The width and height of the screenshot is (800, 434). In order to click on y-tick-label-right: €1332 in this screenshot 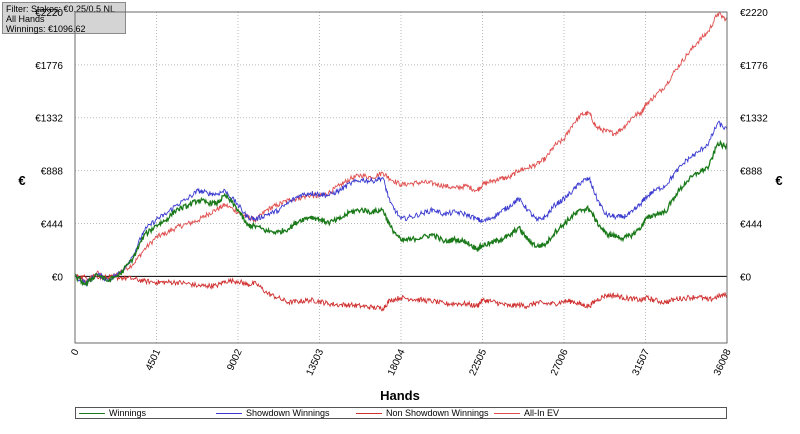, I will do `click(754, 119)`.